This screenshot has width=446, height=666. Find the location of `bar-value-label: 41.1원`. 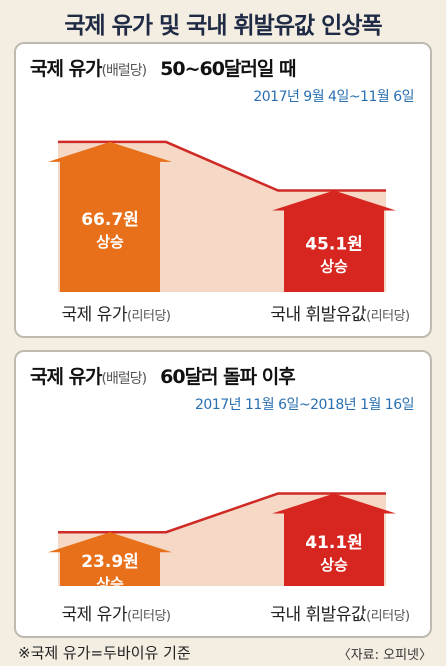

bar-value-label: 41.1원 is located at coordinates (334, 543).